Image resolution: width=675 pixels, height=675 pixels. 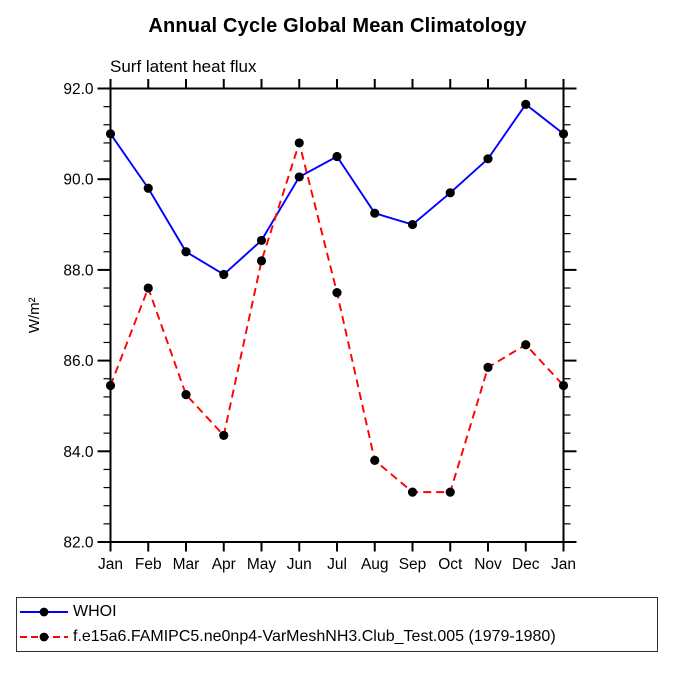 What do you see at coordinates (299, 564) in the screenshot?
I see `x-tick-label: Jun` at bounding box center [299, 564].